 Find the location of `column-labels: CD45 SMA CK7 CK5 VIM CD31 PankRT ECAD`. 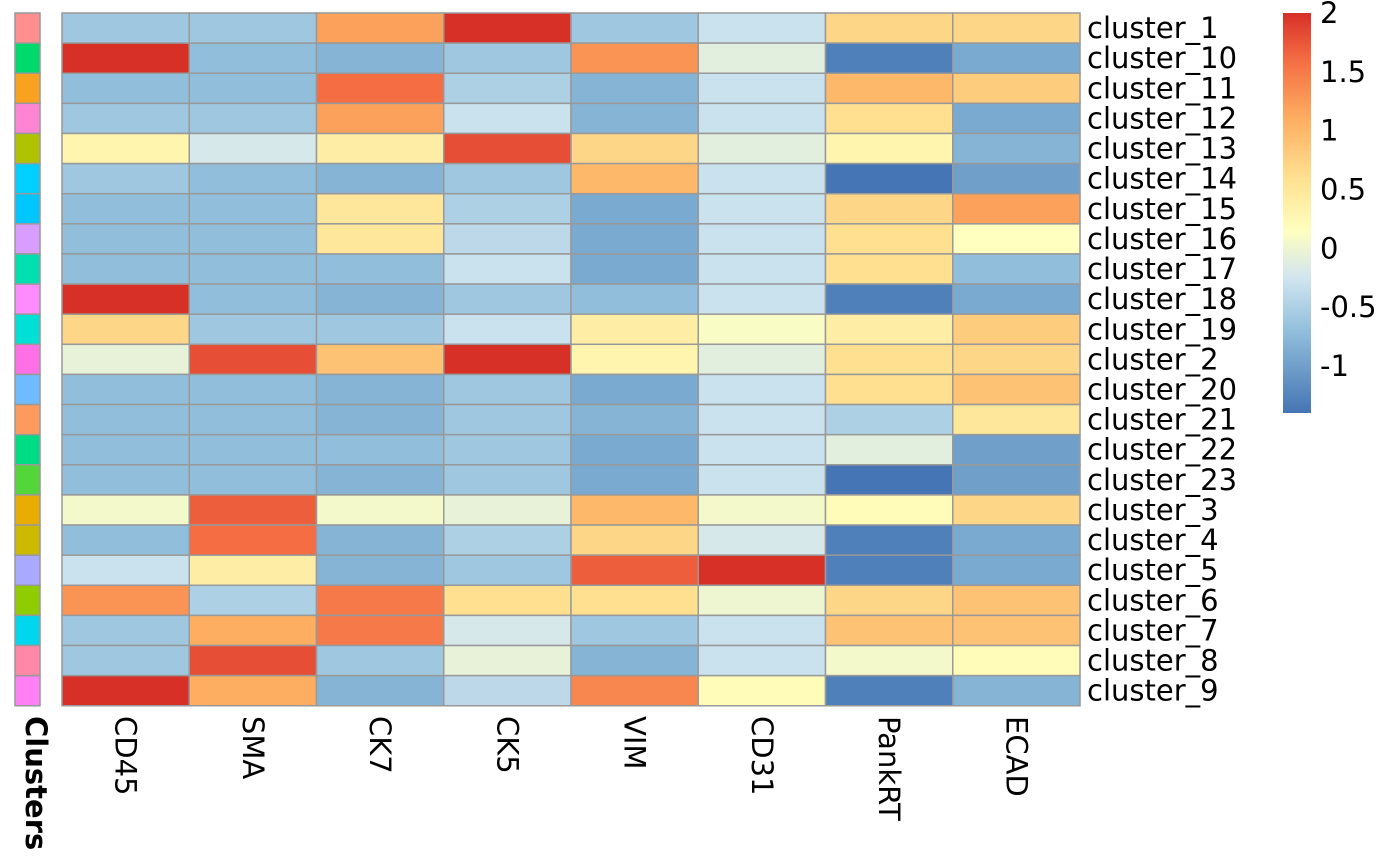

column-labels: CD45 SMA CK7 CK5 VIM CD31 PankRT ECAD is located at coordinates (571, 768).